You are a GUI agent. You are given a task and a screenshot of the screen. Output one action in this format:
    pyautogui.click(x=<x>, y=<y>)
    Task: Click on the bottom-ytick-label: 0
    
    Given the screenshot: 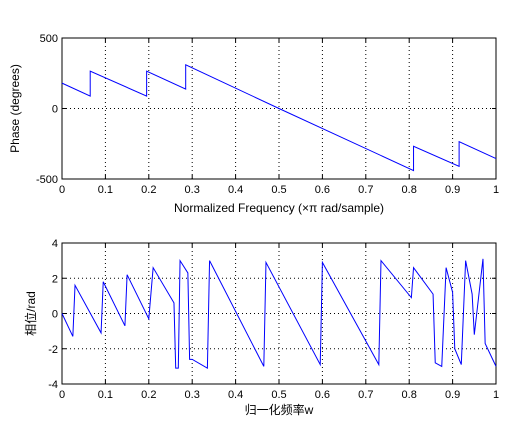 What is the action you would take?
    pyautogui.click(x=55, y=315)
    